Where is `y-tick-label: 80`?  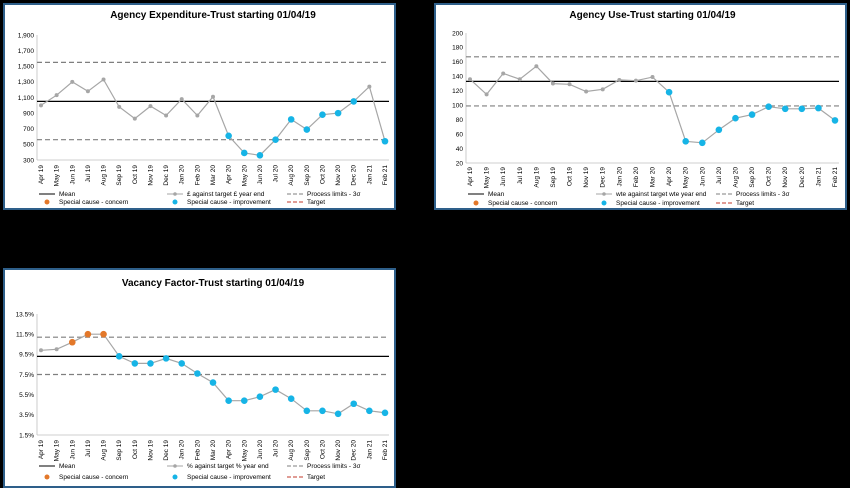
y-tick-label: 80 is located at coordinates (460, 120).